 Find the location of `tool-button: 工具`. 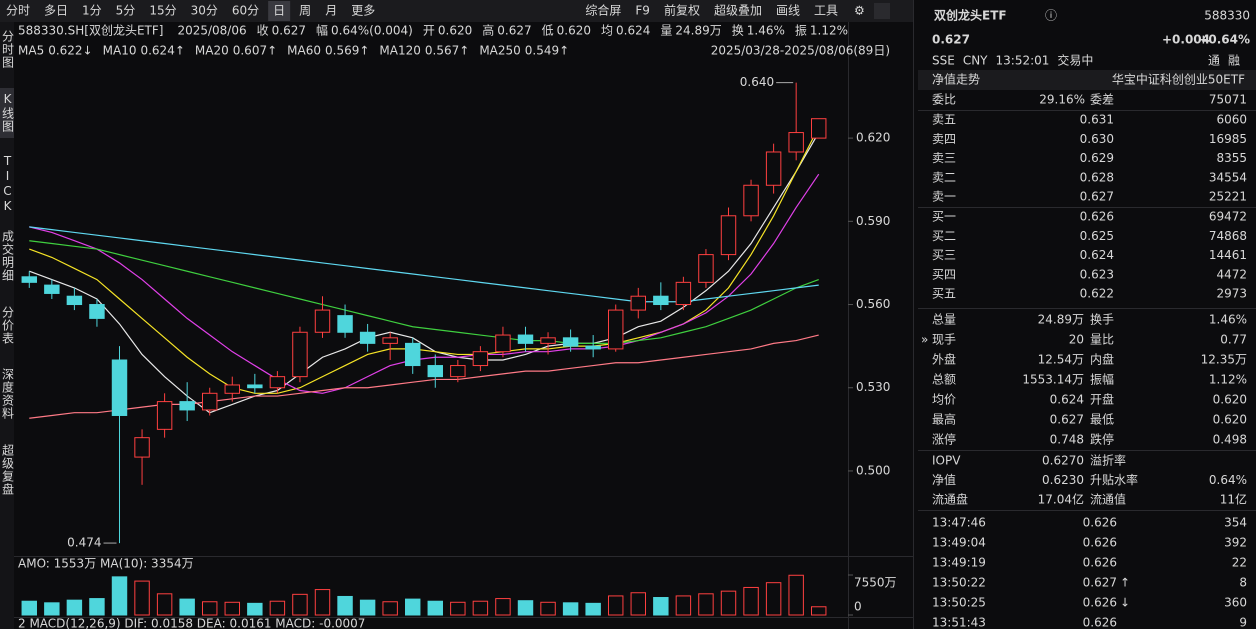

tool-button: 工具 is located at coordinates (826, 11).